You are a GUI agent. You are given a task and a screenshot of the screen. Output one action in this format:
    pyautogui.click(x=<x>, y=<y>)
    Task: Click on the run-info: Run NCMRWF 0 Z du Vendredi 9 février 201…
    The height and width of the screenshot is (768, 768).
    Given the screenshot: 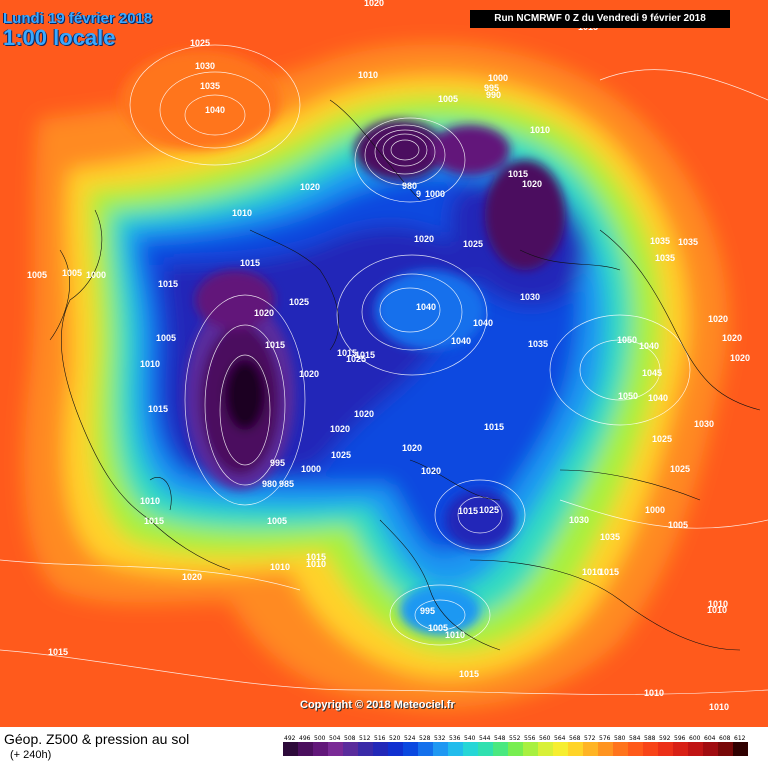 What is the action you would take?
    pyautogui.click(x=600, y=19)
    